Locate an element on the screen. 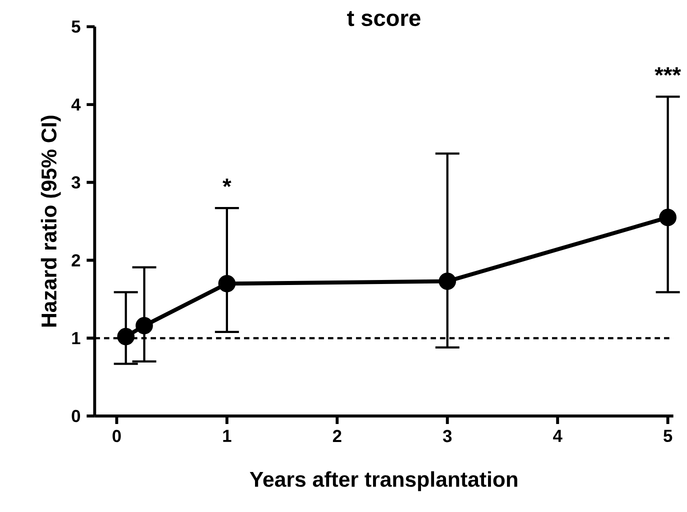 This screenshot has height=512, width=687. y-tick-label: 3 is located at coordinates (76, 182).